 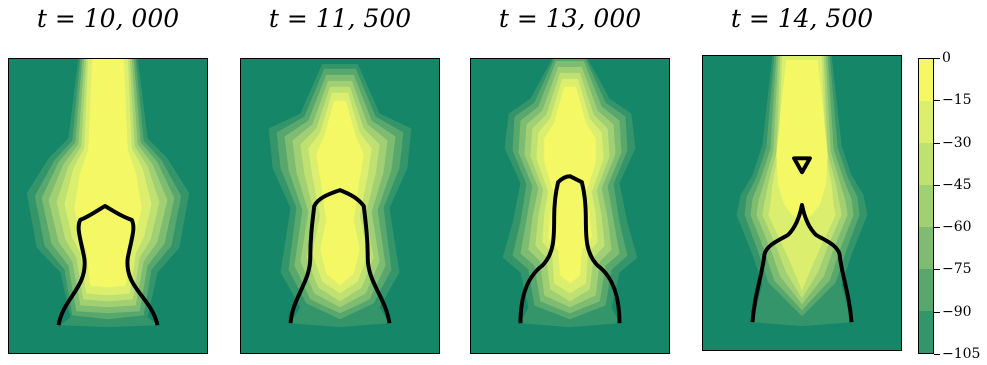 What do you see at coordinates (340, 18) in the screenshot?
I see `panel-title-2: t = 11, 500` at bounding box center [340, 18].